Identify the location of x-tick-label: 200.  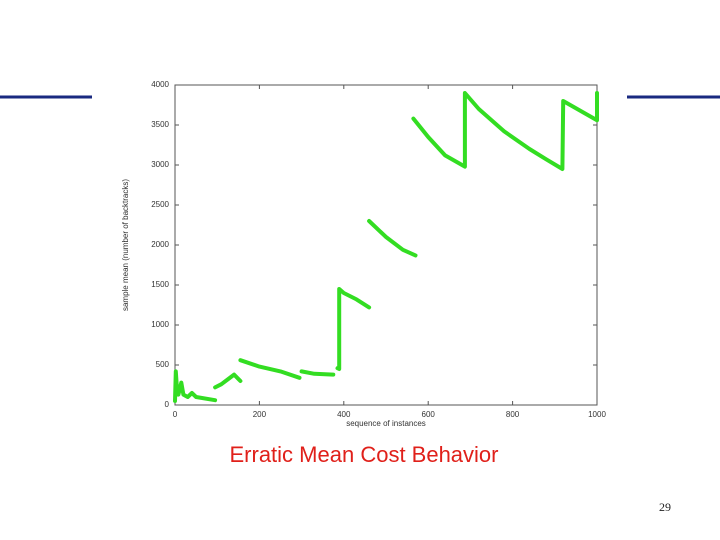
(260, 414).